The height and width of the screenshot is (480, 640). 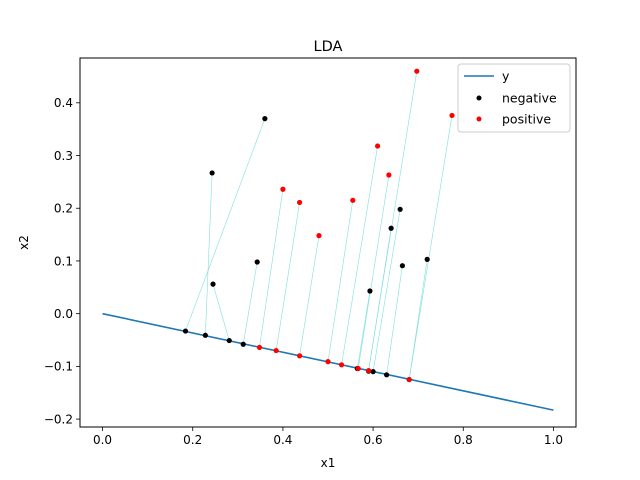 What do you see at coordinates (328, 463) in the screenshot?
I see `x-axis-label: x1` at bounding box center [328, 463].